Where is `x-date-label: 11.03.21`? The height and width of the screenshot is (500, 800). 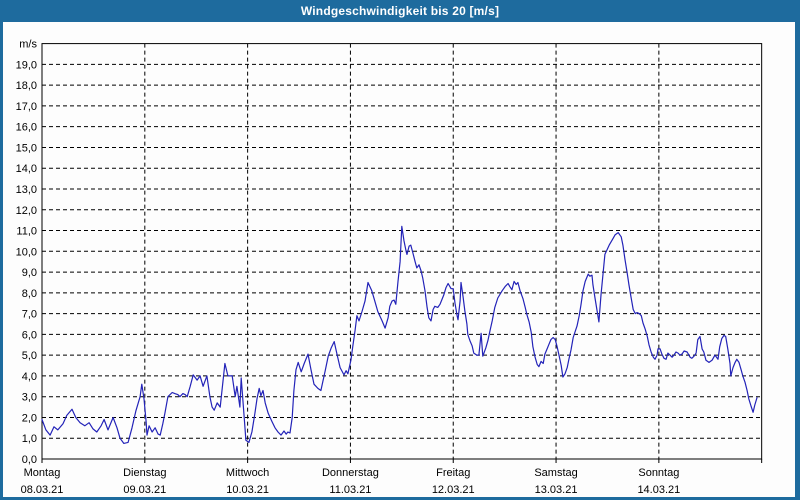 x-date-label: 11.03.21 is located at coordinates (350, 490).